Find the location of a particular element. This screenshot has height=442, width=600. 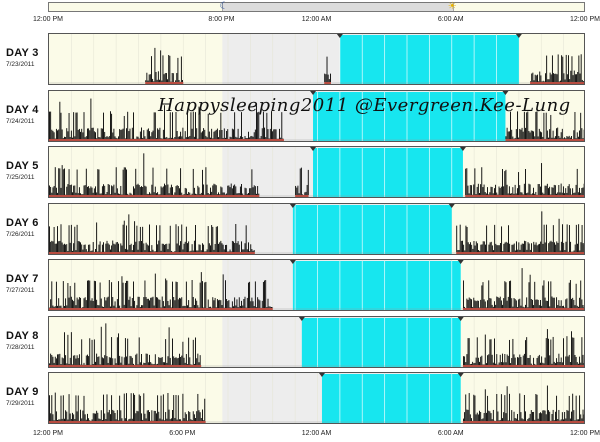

day-row: DAY 5 7/25/2011 is located at coordinates (300, 172).